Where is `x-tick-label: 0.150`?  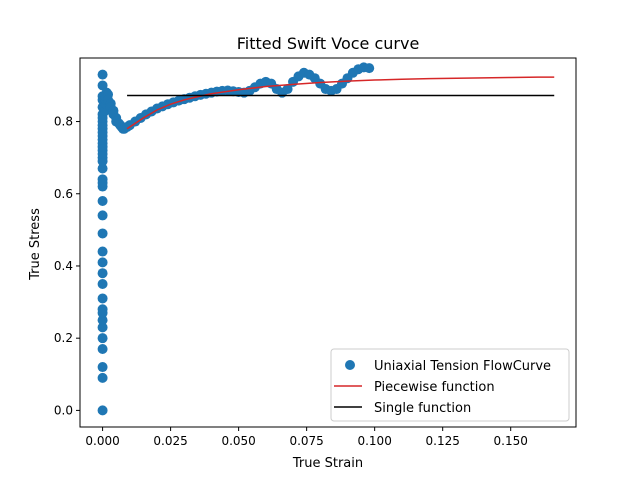 x-tick-label: 0.150 is located at coordinates (511, 441).